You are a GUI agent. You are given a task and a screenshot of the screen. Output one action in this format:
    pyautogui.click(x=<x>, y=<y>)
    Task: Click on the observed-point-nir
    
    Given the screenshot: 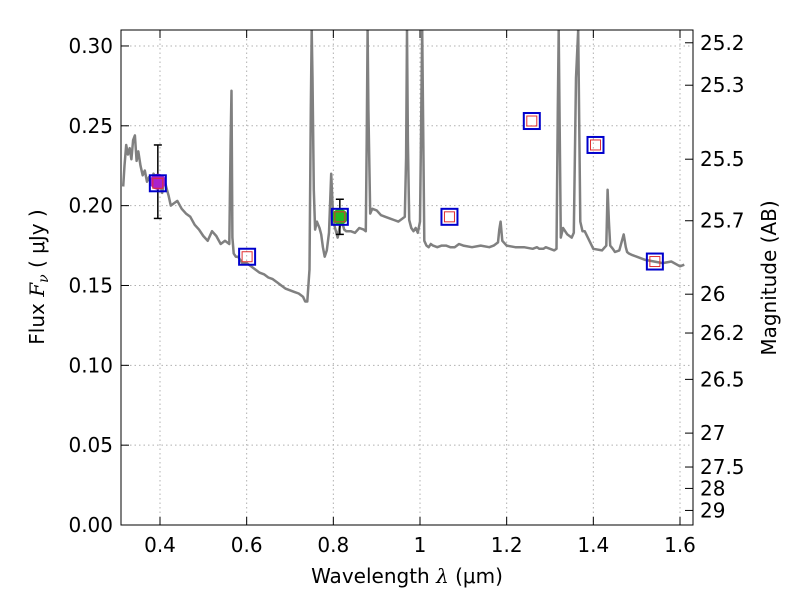 What is the action you would take?
    pyautogui.click(x=339, y=216)
    